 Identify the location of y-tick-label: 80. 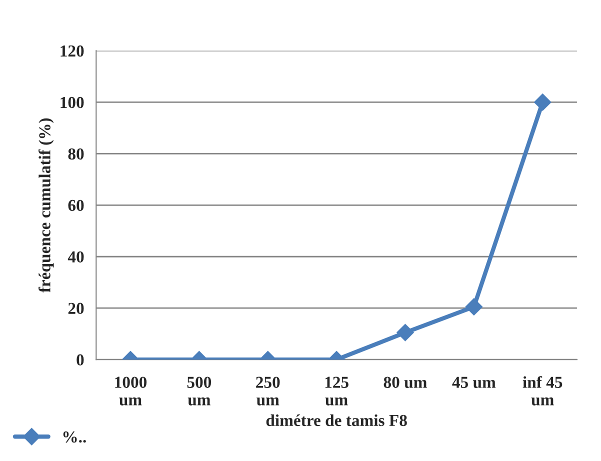
(76, 154).